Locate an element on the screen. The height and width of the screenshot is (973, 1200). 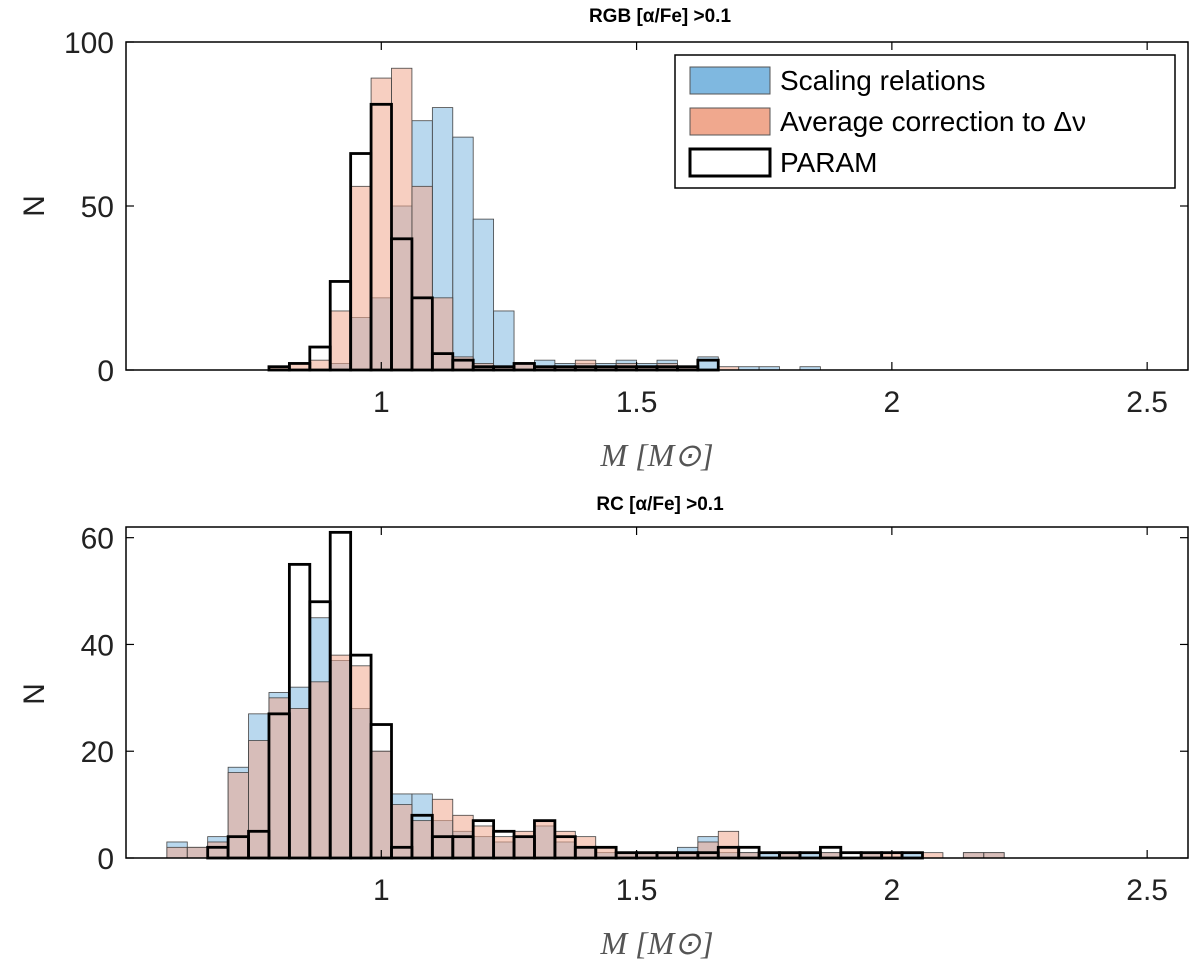
y-tick-label: 40 is located at coordinates (97, 645).